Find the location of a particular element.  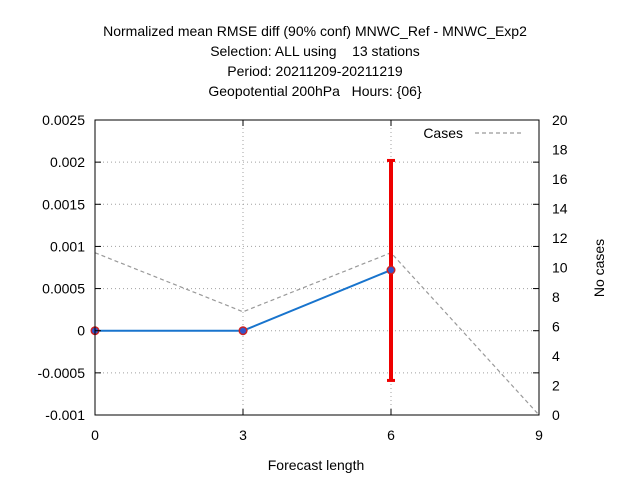

y2-tick-label: 4 is located at coordinates (556, 356).